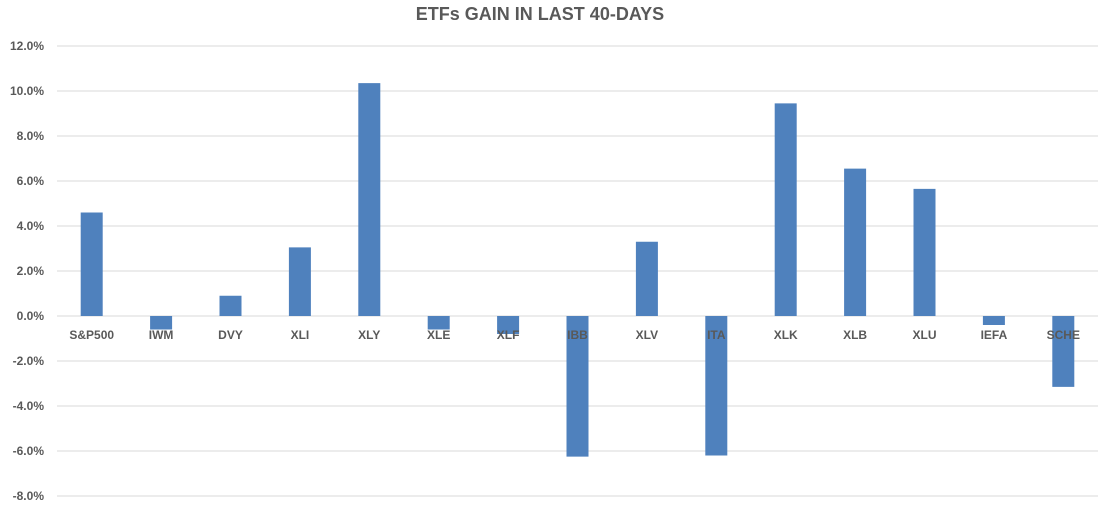 The image size is (1109, 521). I want to click on category-label: SCHE, so click(1063, 335).